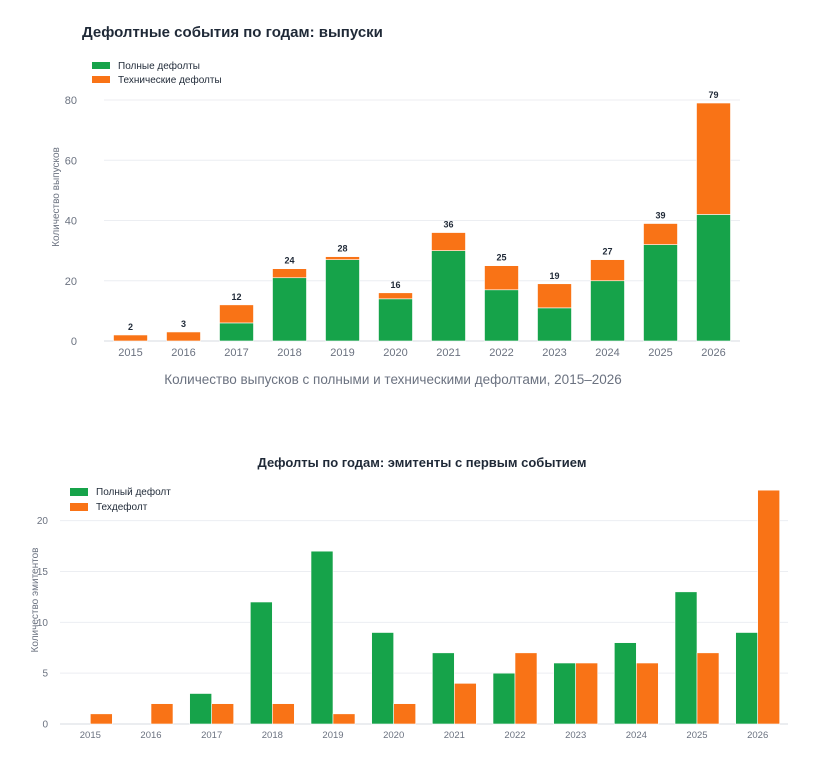  I want to click on bar-techdefault-2026, so click(768, 607).